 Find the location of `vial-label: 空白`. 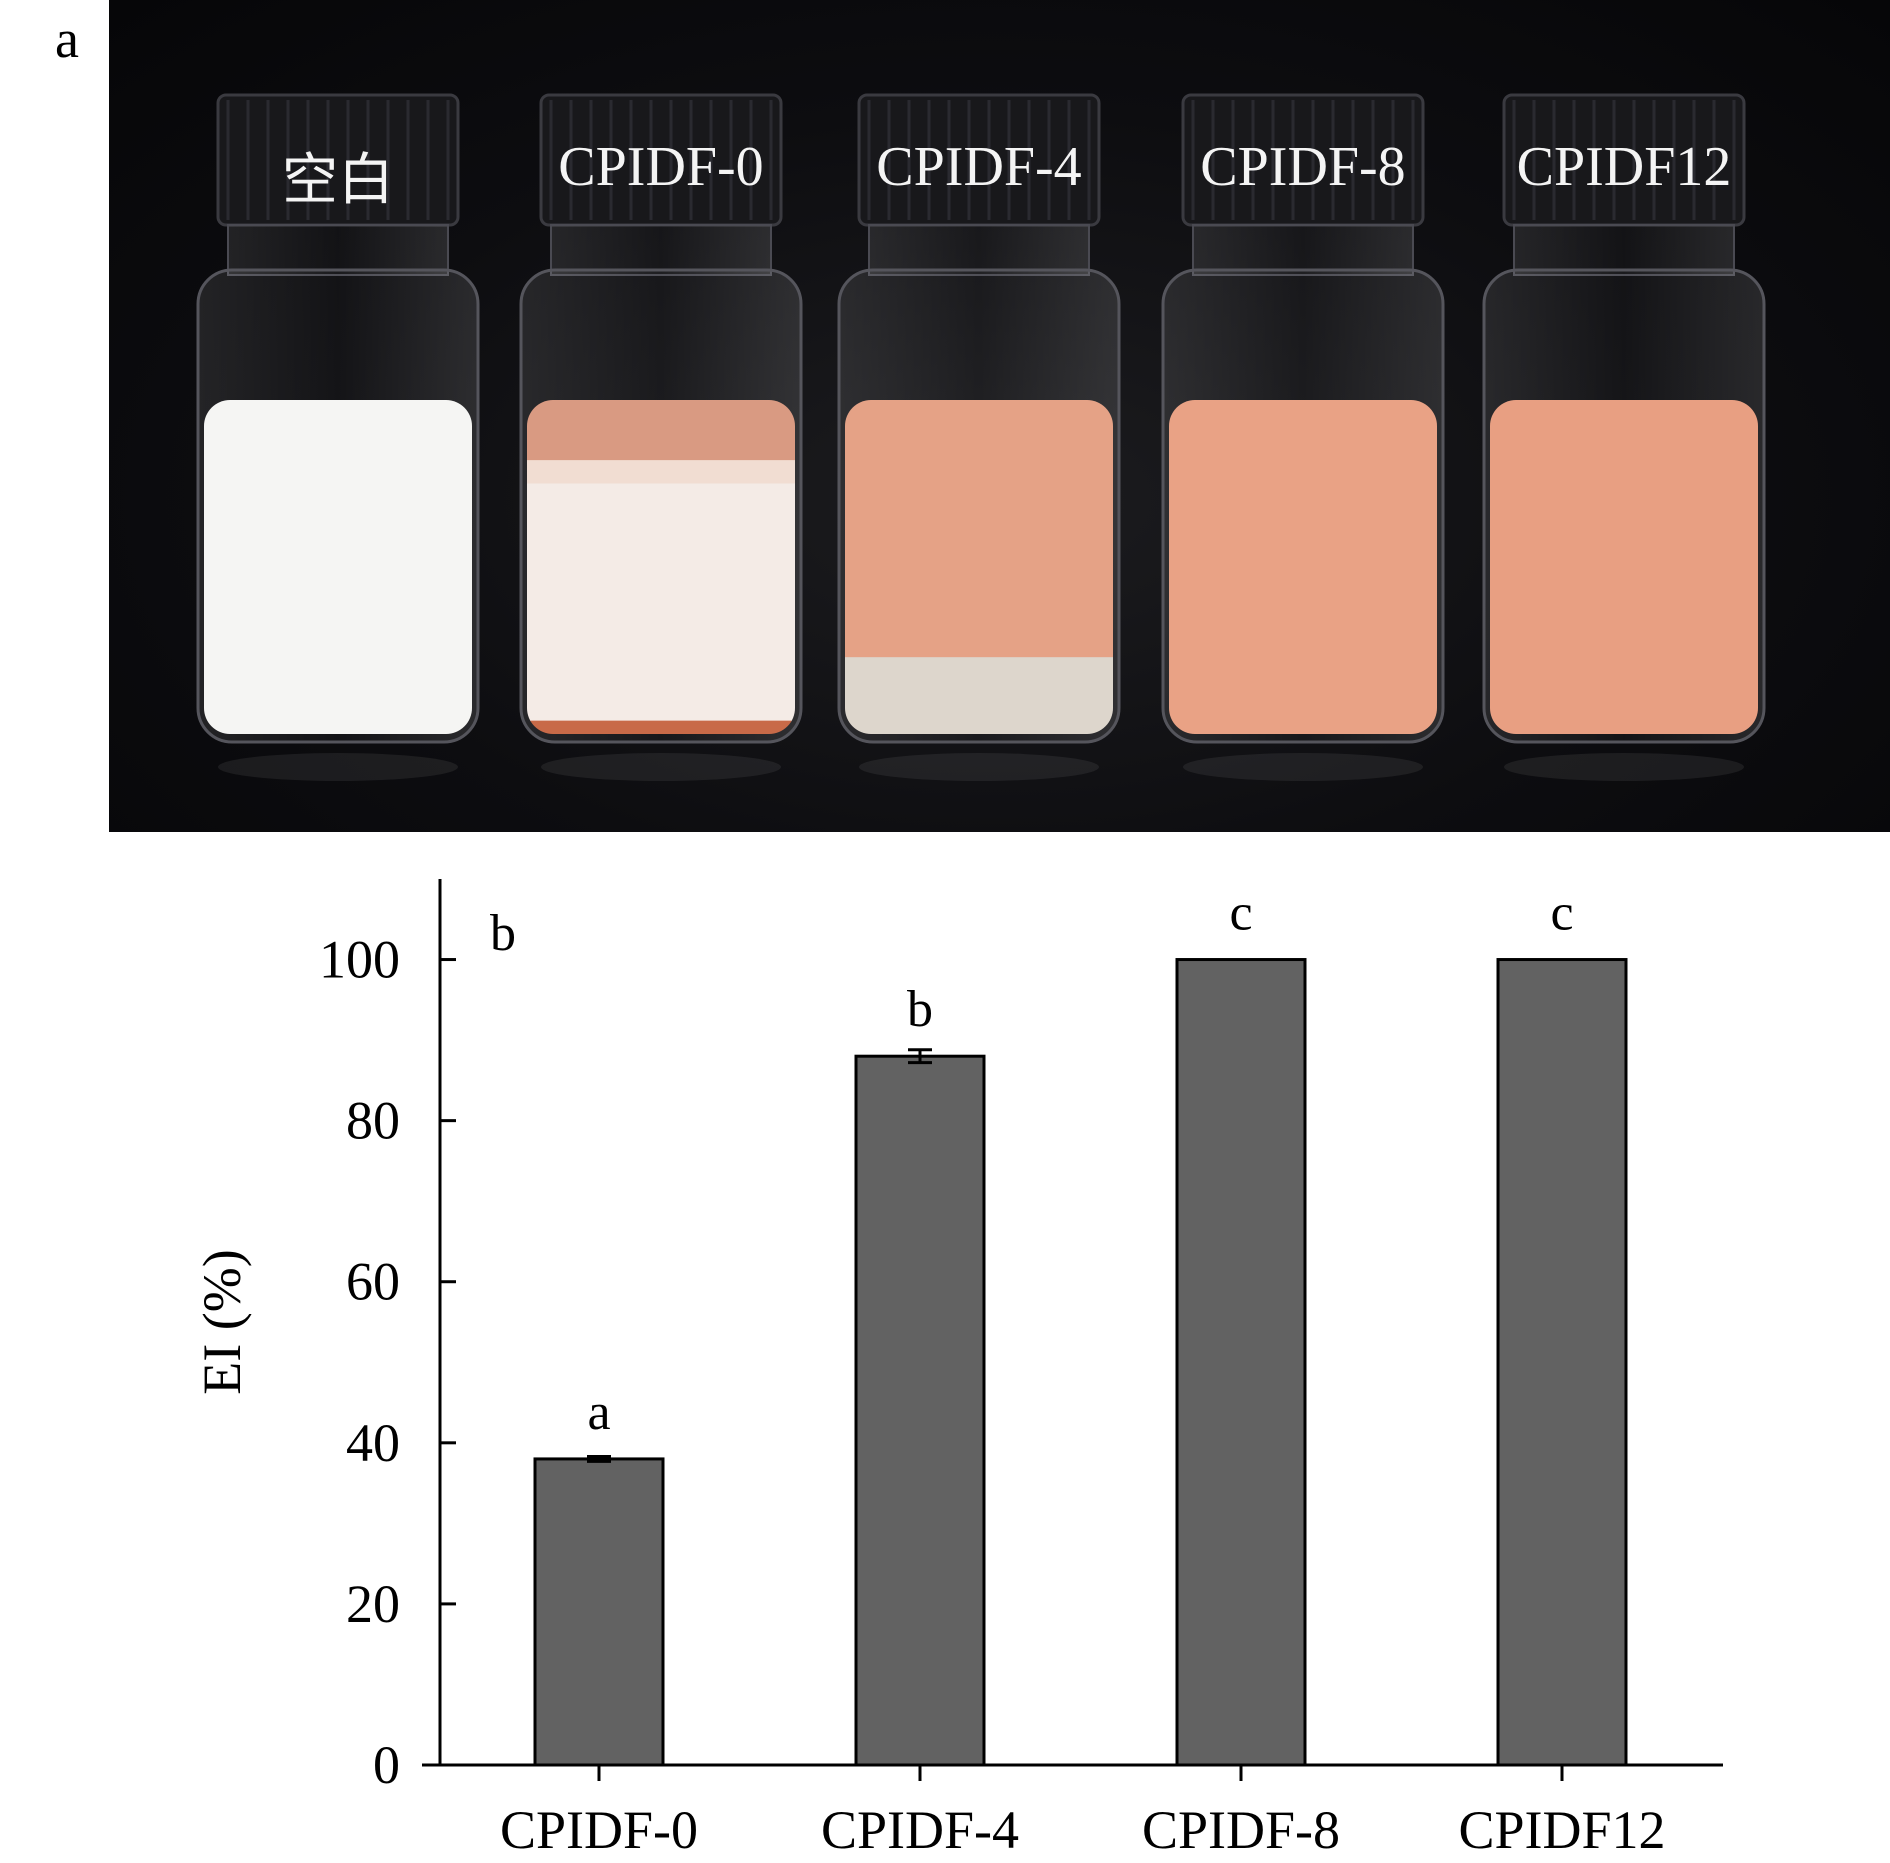

vial-label: 空白 is located at coordinates (338, 181).